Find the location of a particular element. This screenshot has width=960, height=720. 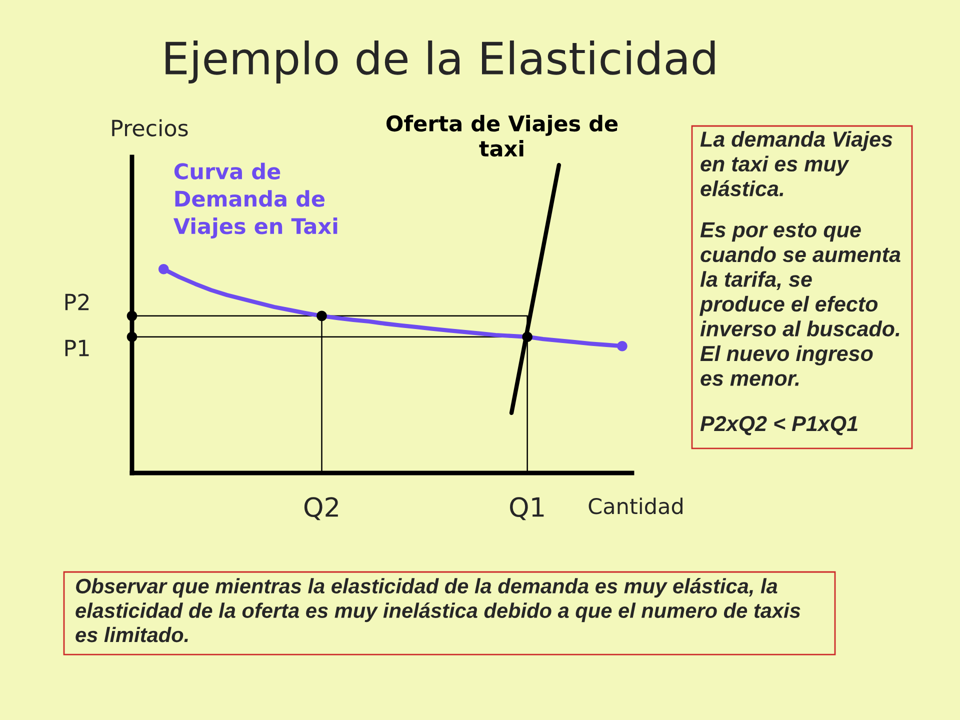

x-tick-label: Q2 is located at coordinates (321, 508).